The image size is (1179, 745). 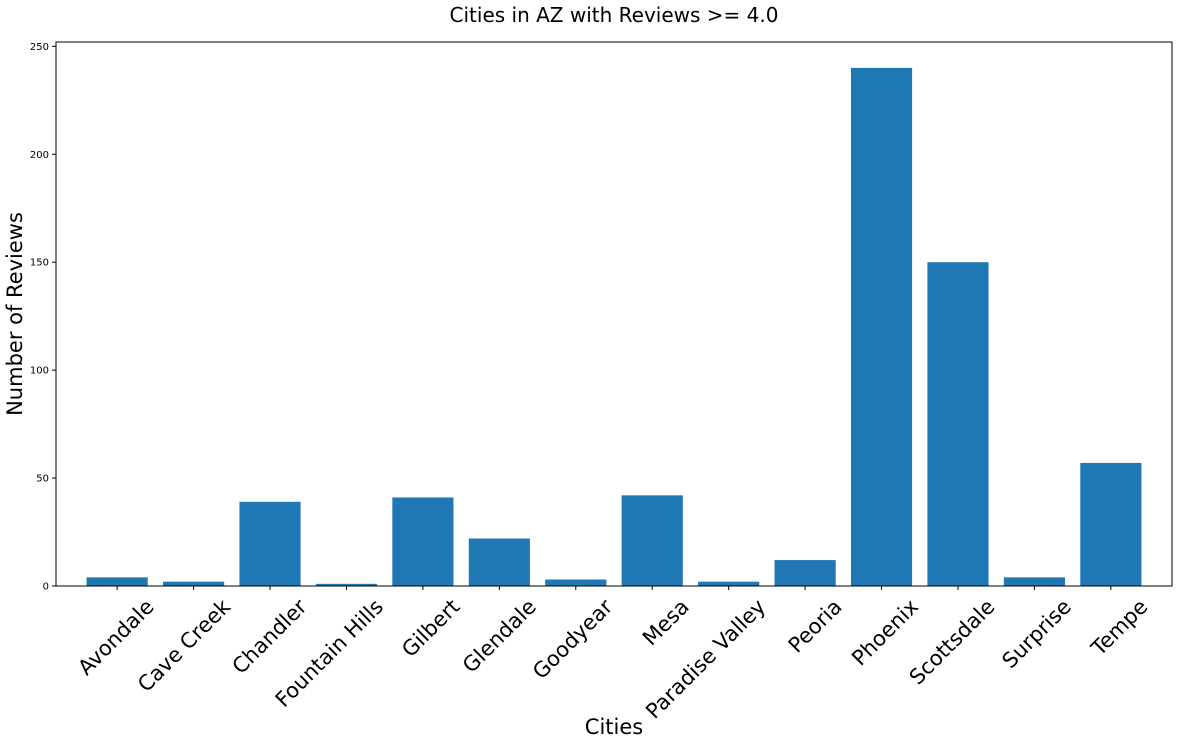 What do you see at coordinates (15, 314) in the screenshot?
I see `y-axis-label: Number of Reviews` at bounding box center [15, 314].